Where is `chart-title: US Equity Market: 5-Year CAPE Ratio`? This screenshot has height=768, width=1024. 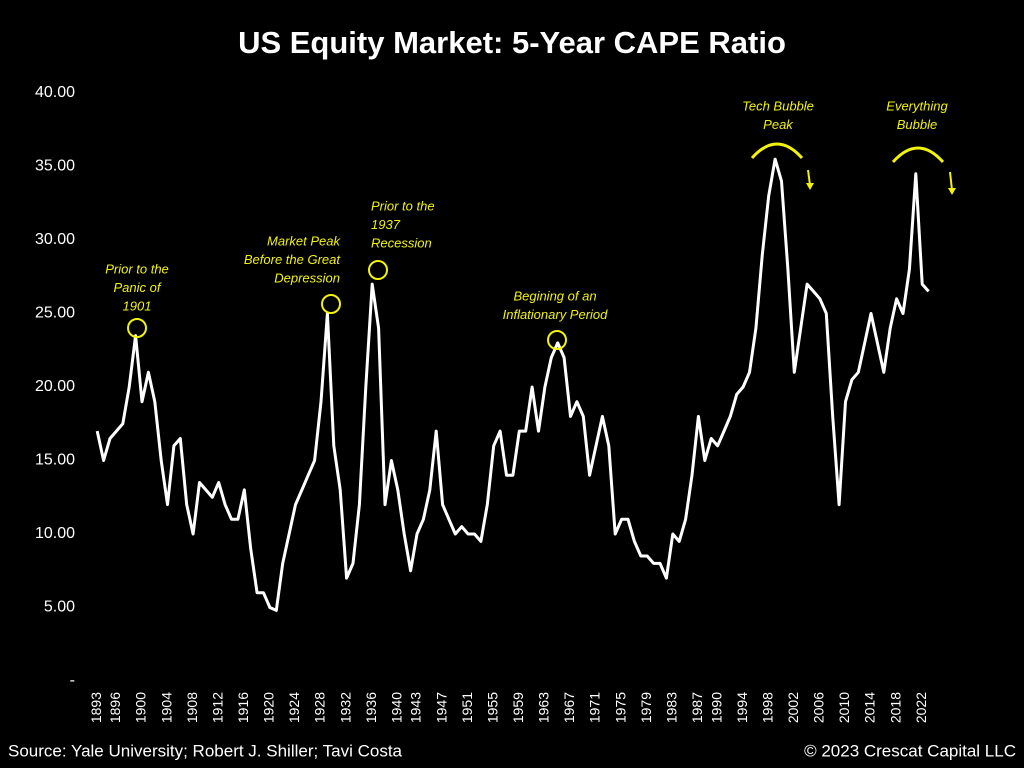 chart-title: US Equity Market: 5-Year CAPE Ratio is located at coordinates (512, 42).